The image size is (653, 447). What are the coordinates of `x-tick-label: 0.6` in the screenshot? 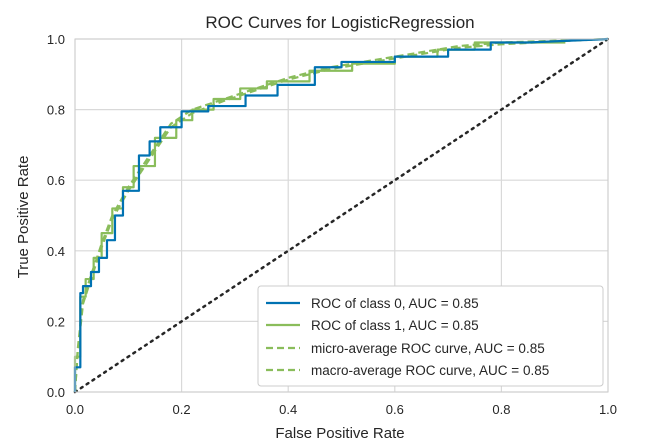 It's located at (395, 409).